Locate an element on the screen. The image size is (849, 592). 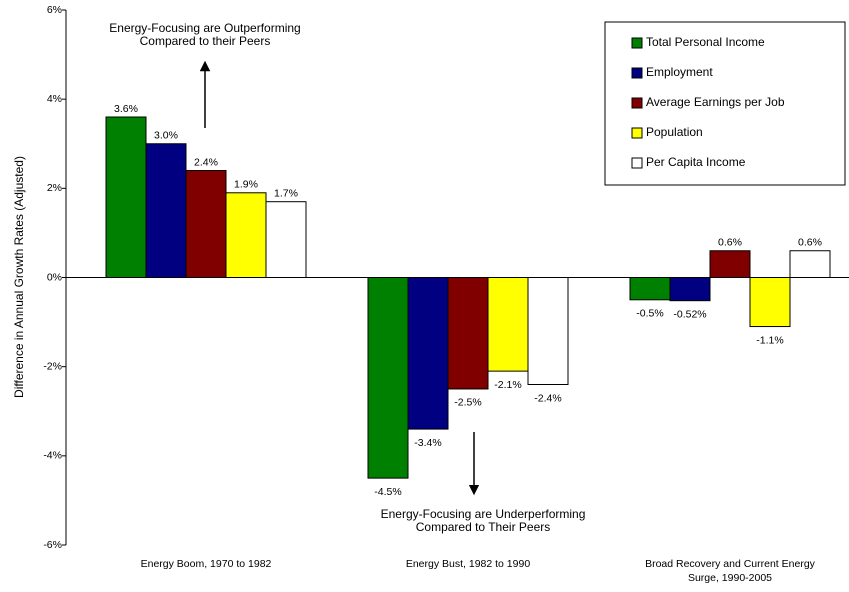
legend-label: Average Earnings per Job is located at coordinates (715, 102).